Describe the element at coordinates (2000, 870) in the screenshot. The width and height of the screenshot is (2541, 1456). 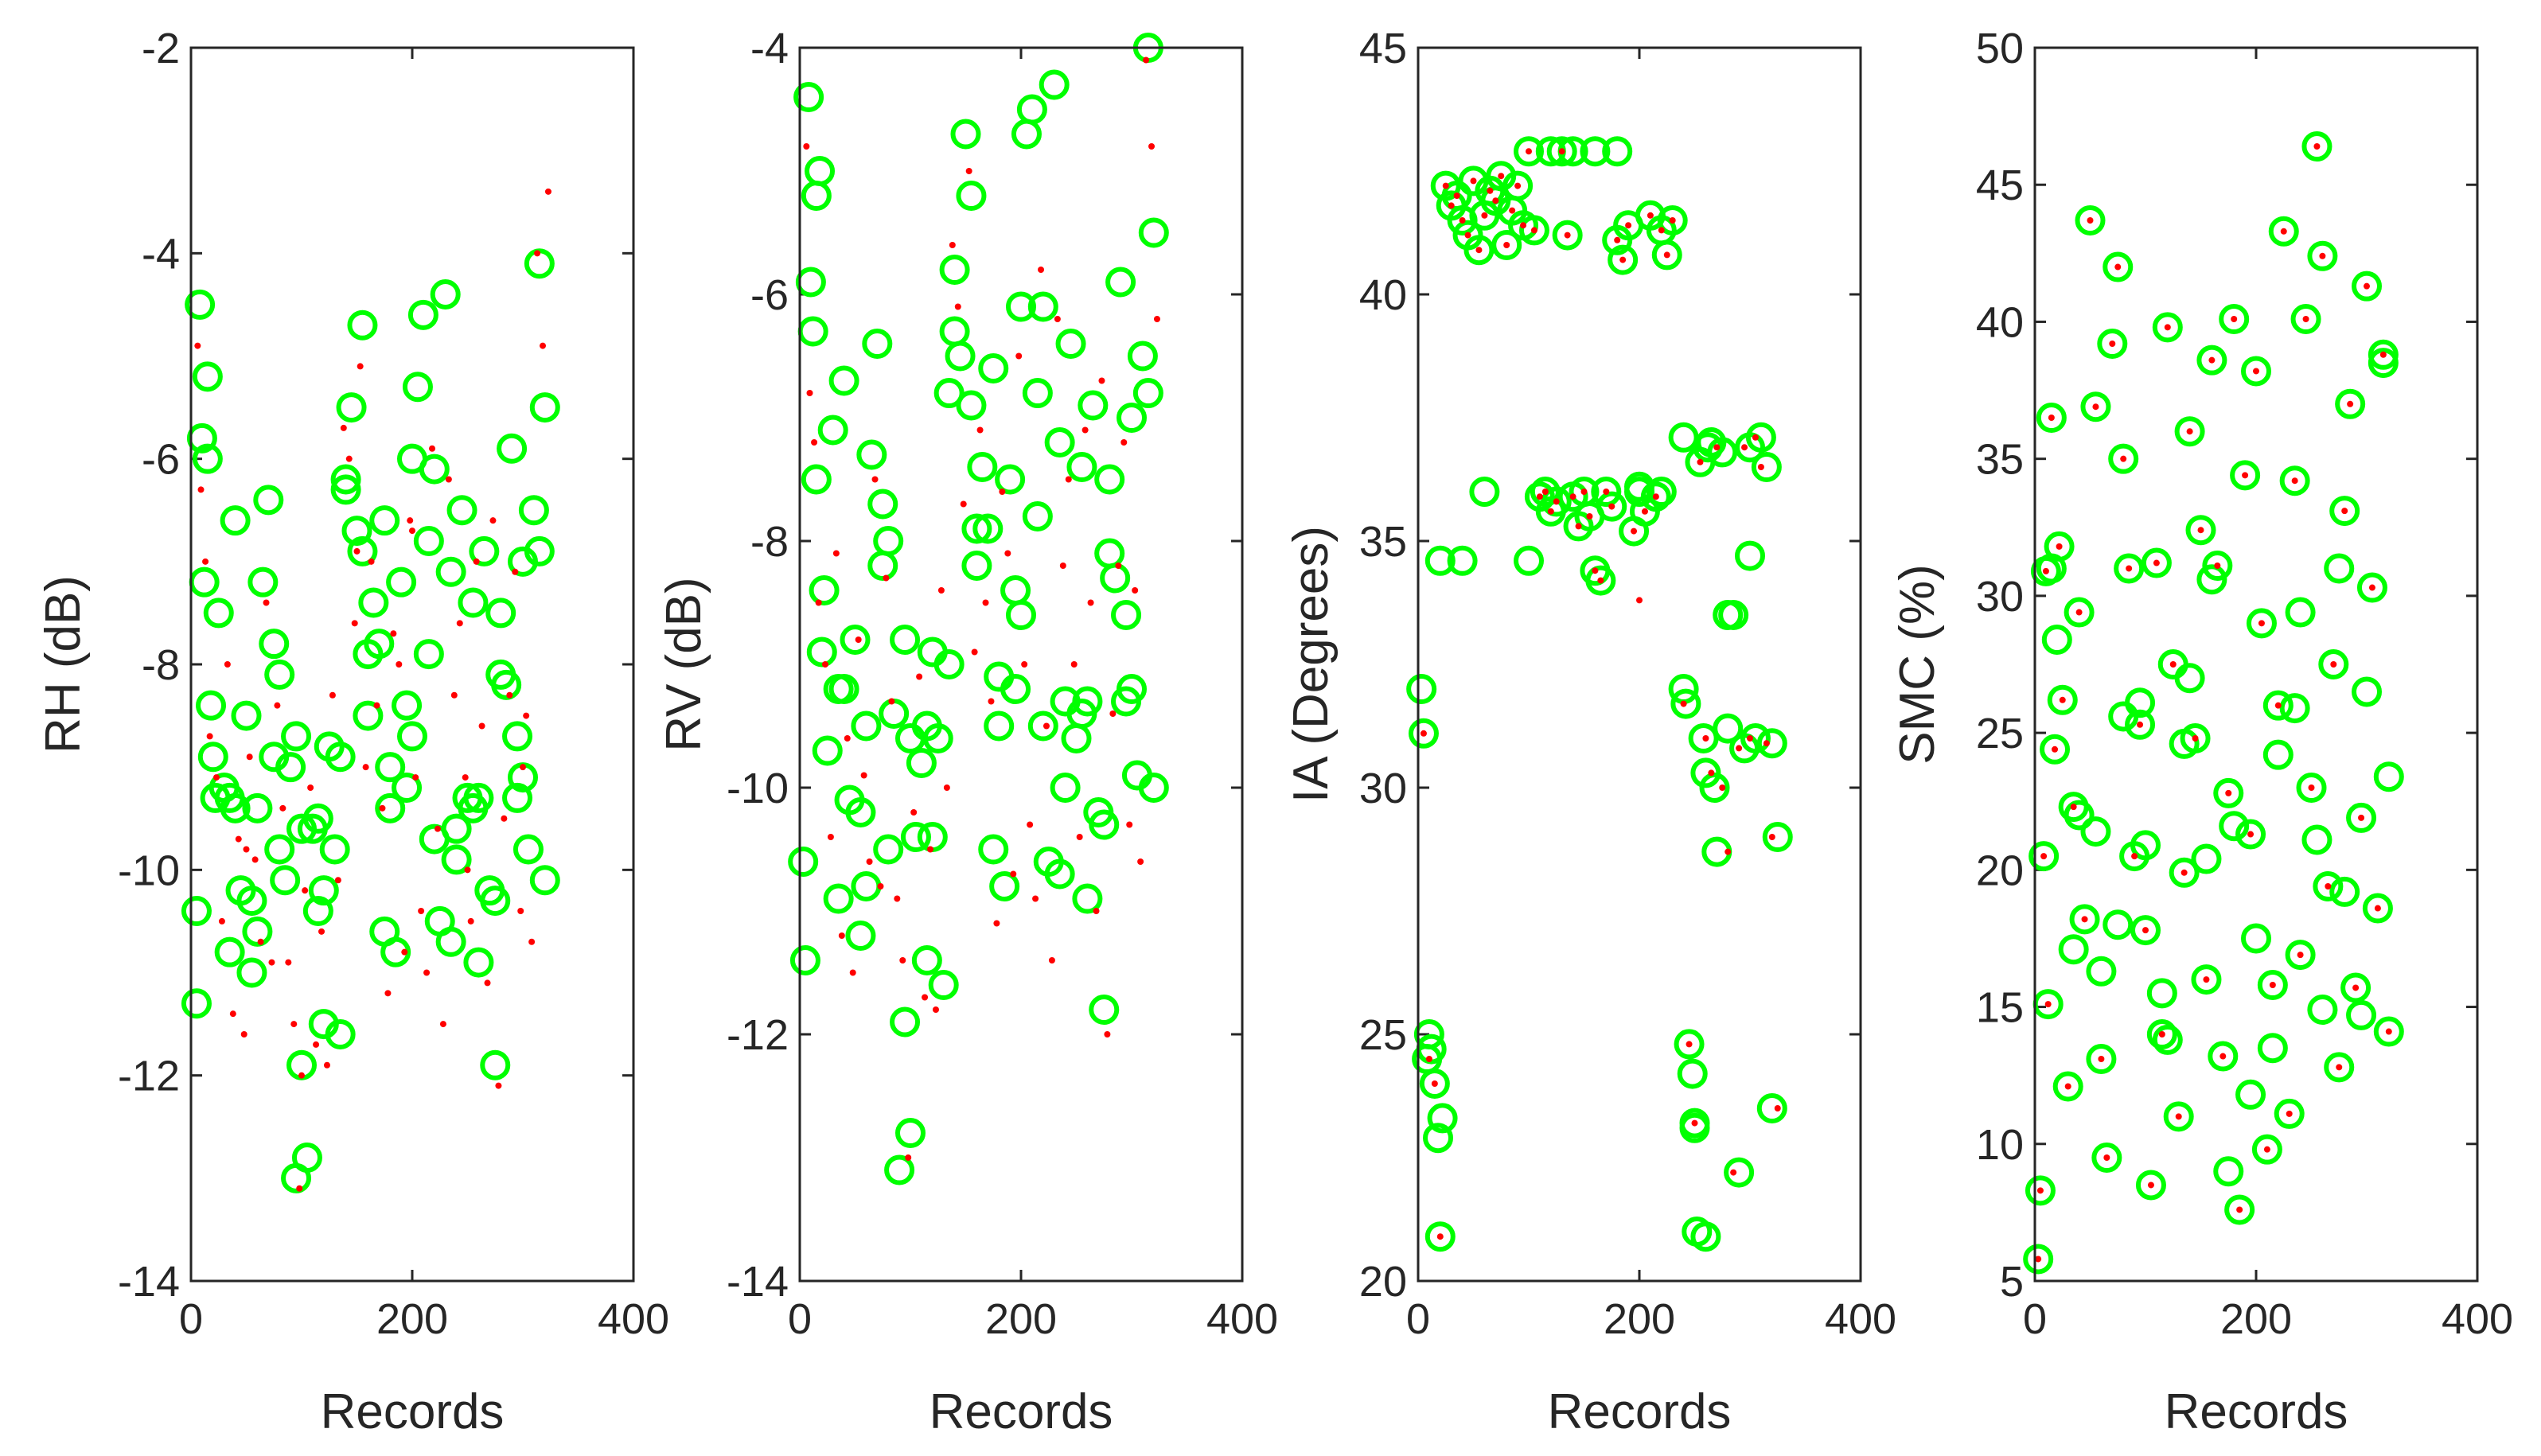
I see `y-tick-label-smc-3: 20` at that location.